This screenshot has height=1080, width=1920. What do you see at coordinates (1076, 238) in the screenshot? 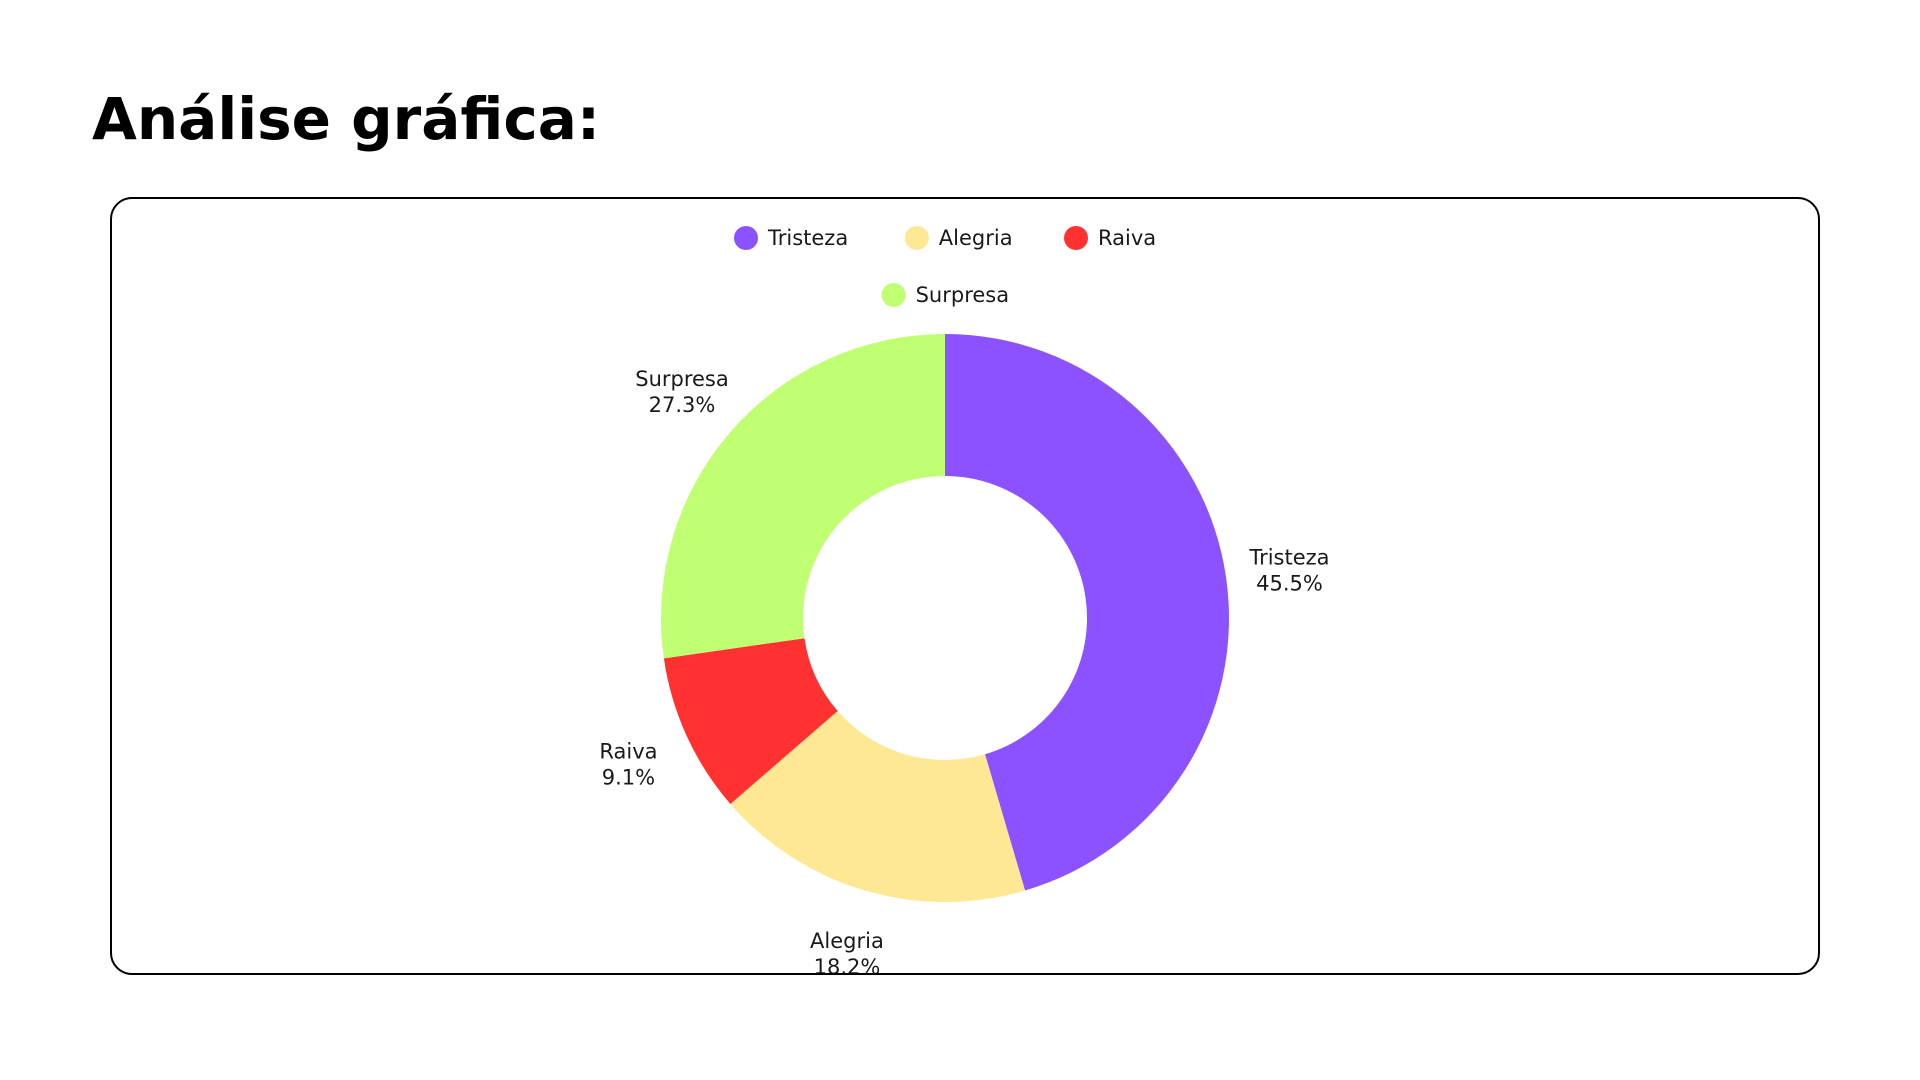
I see `legend-dot-raiva` at bounding box center [1076, 238].